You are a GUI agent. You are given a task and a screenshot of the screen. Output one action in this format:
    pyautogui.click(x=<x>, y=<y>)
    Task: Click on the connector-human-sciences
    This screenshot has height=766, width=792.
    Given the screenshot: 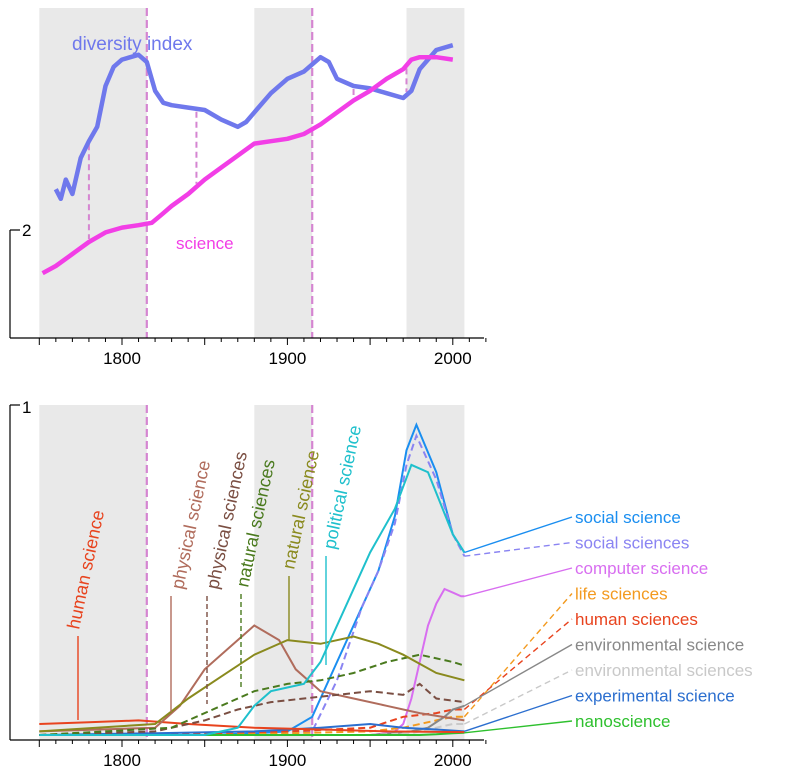 What is the action you would take?
    pyautogui.click(x=518, y=664)
    